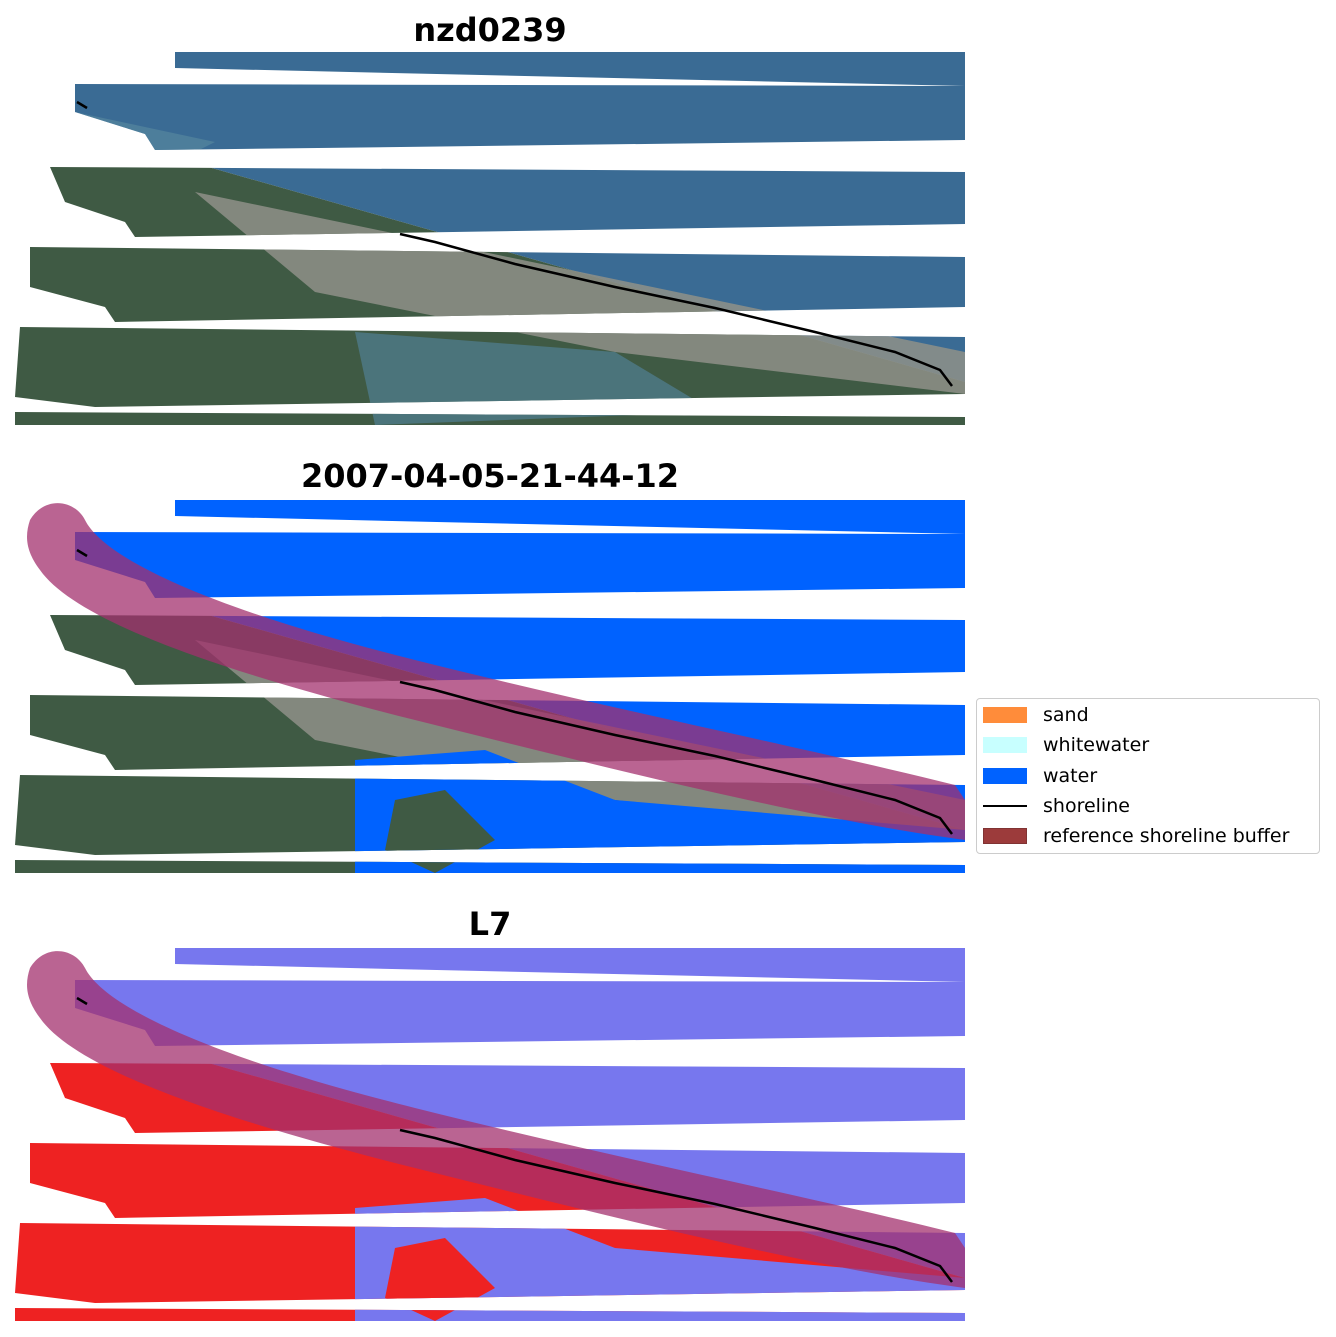  I want to click on water-swatch, so click(1005, 776).